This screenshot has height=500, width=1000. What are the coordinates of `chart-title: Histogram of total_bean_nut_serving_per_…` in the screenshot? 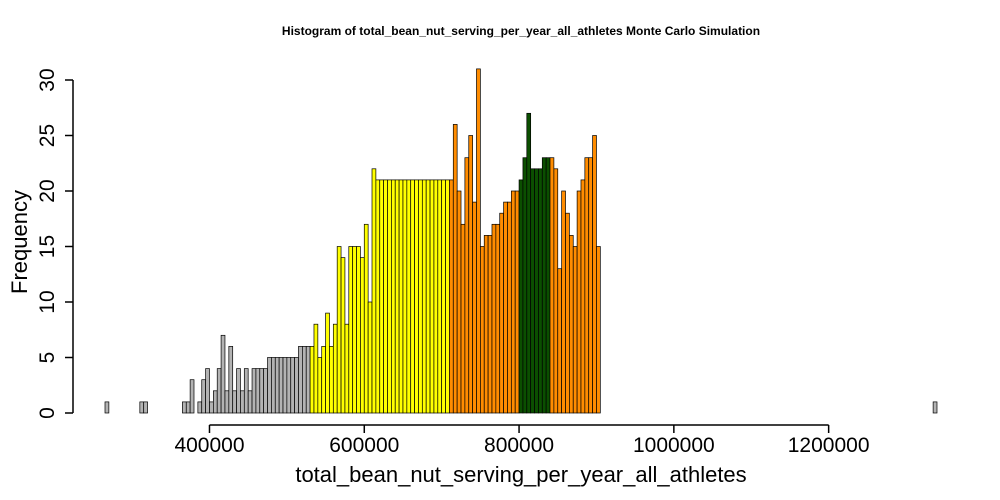 It's located at (521, 31).